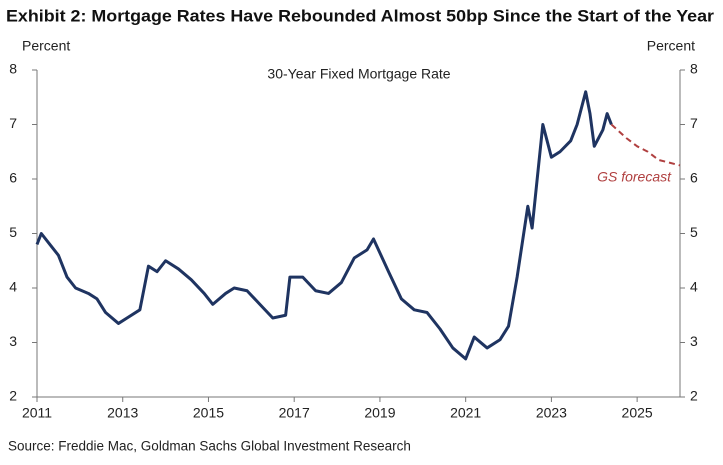 The height and width of the screenshot is (465, 723). What do you see at coordinates (122, 413) in the screenshot?
I see `x-tick-label: 2013` at bounding box center [122, 413].